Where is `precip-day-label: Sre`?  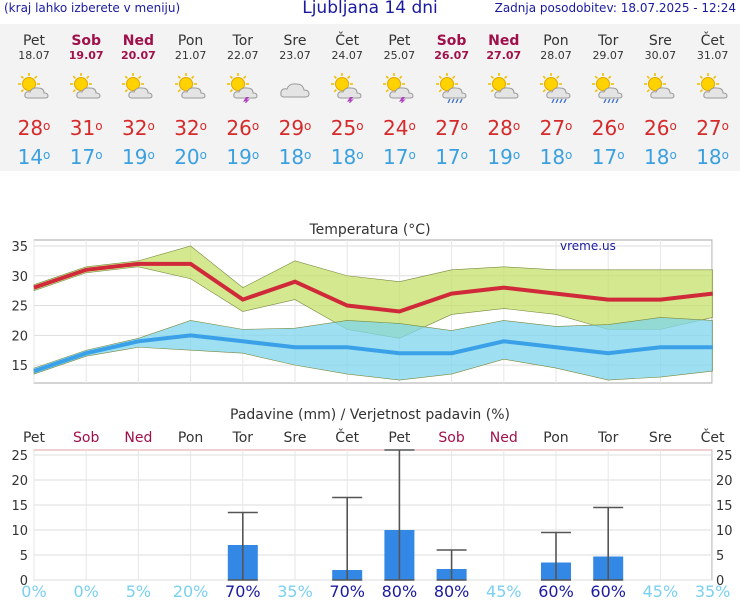
precip-day-label: Sre is located at coordinates (295, 438).